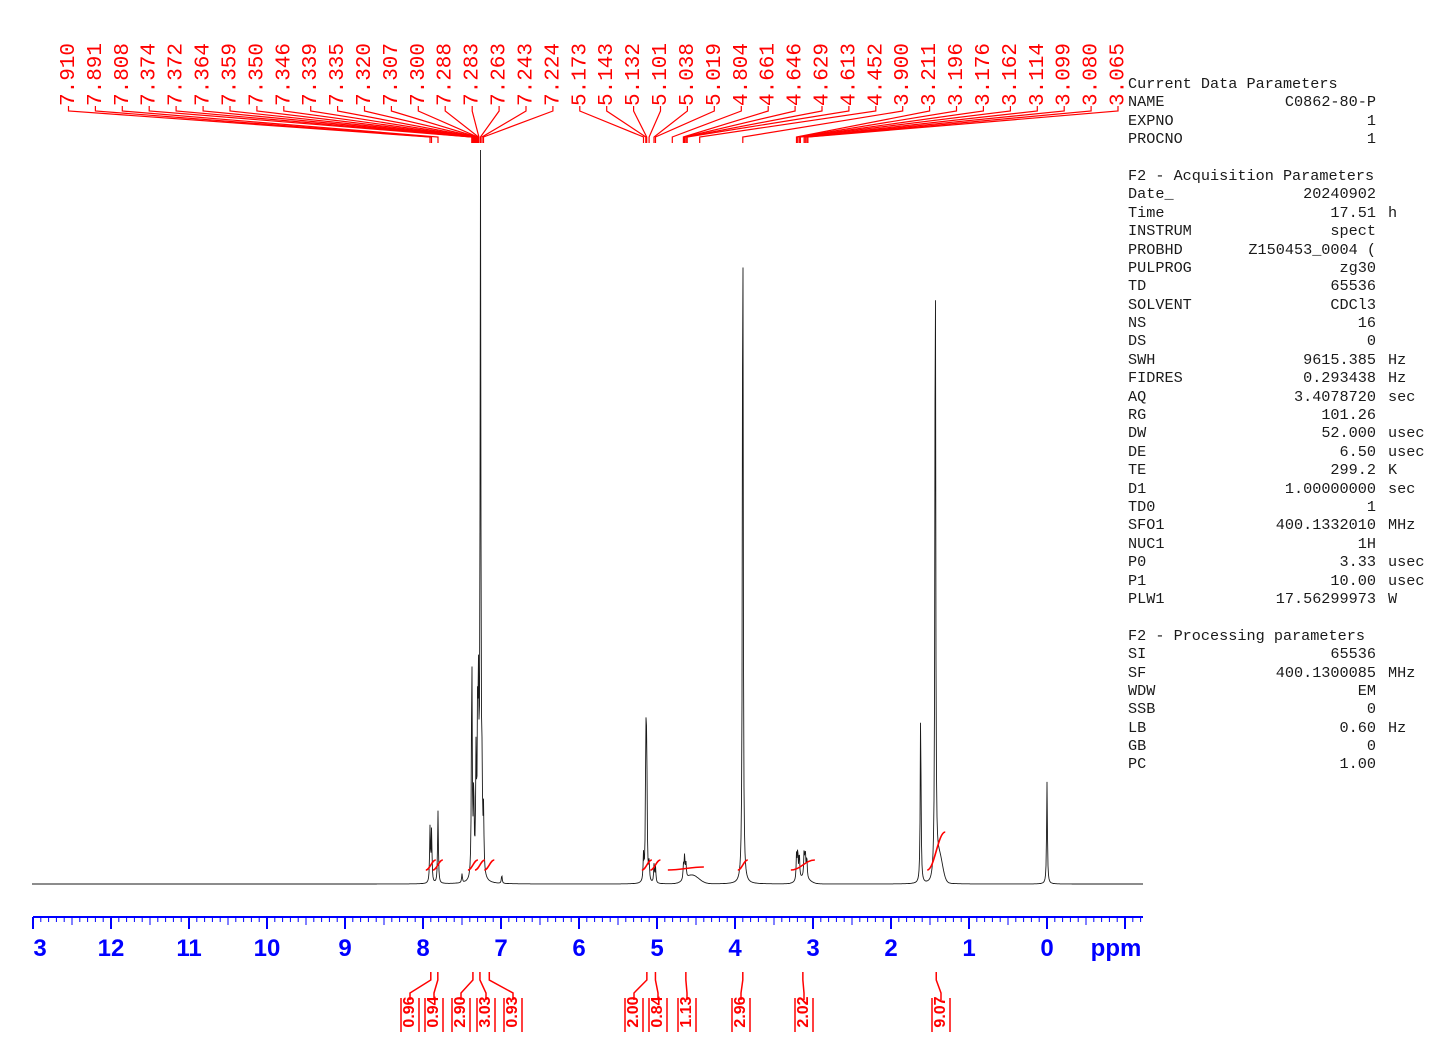  I want to click on acquisition-param-row: DE 6.50 usec, so click(1283, 452).